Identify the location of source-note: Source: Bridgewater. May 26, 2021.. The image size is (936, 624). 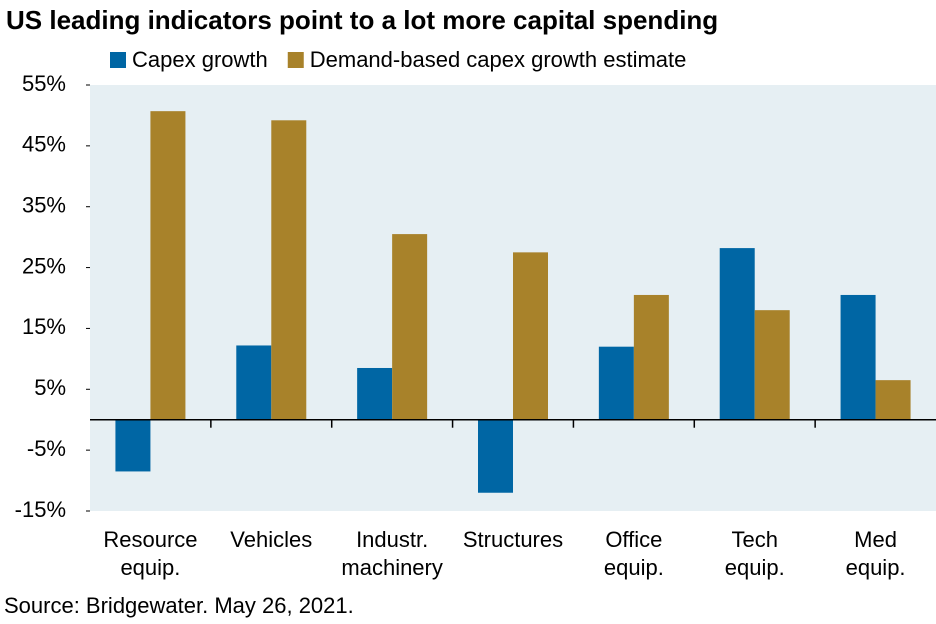
(179, 605).